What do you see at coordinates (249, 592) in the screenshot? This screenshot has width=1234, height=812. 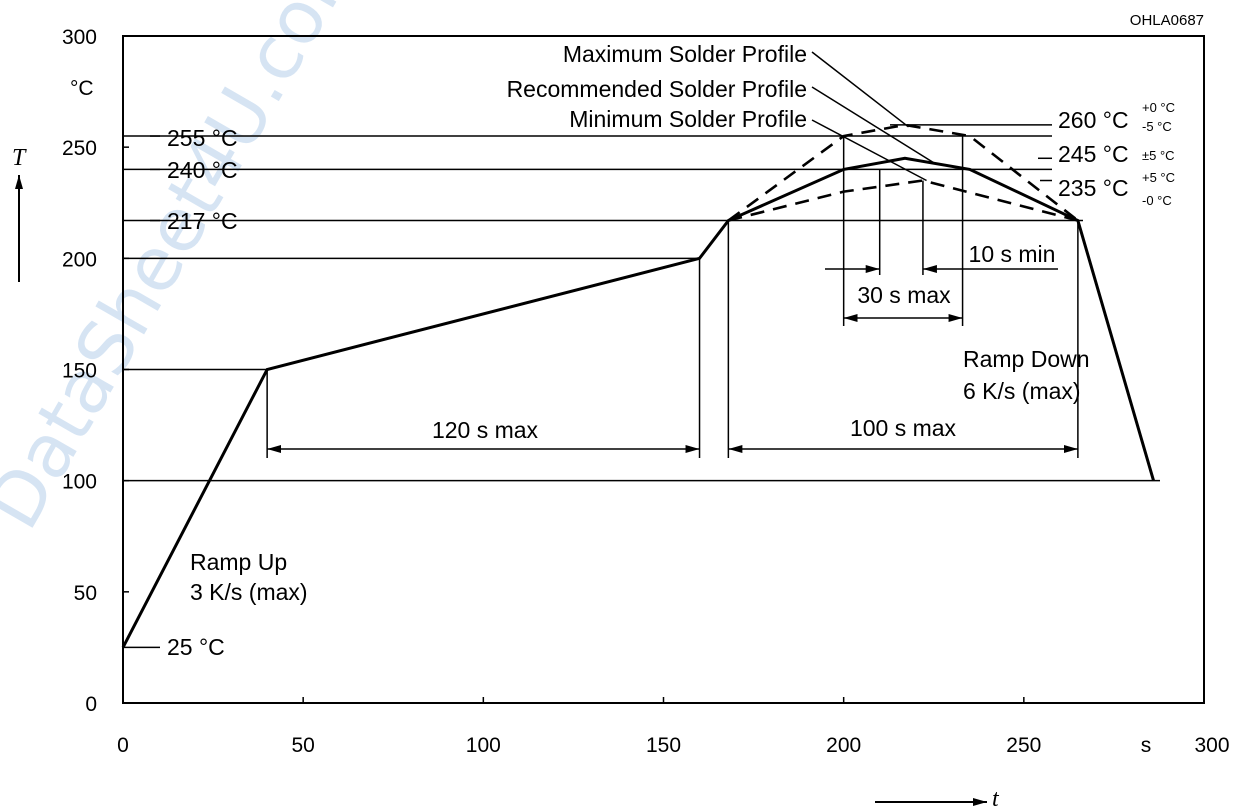 I see `ramp-up-rate: 3 K/s (max)` at bounding box center [249, 592].